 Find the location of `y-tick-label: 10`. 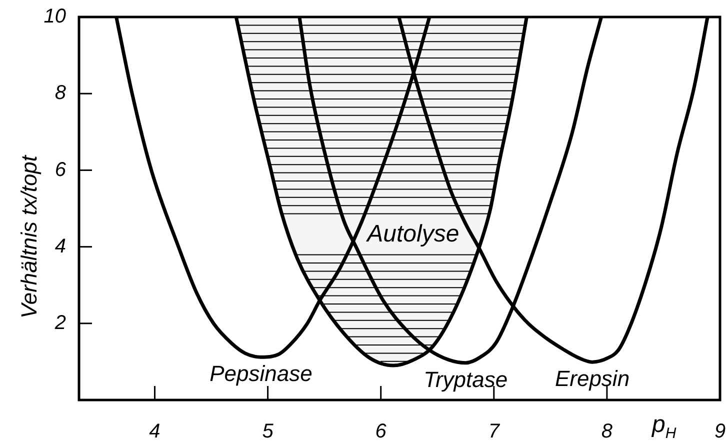

y-tick-label: 10 is located at coordinates (55, 17).